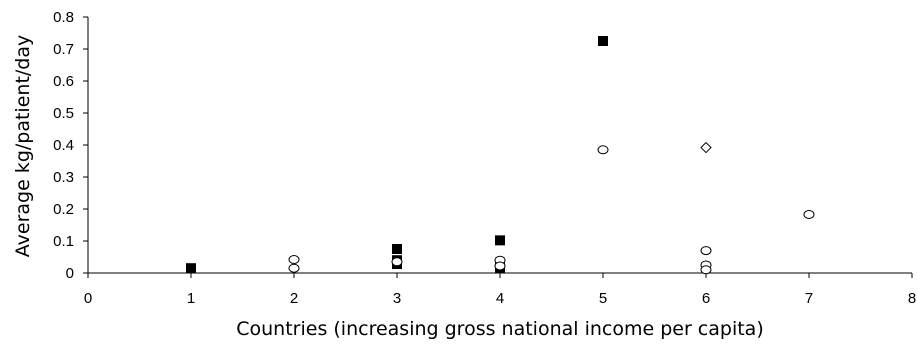 Image resolution: width=917 pixels, height=350 pixels. I want to click on y-tick-label: 0.8, so click(63, 17).